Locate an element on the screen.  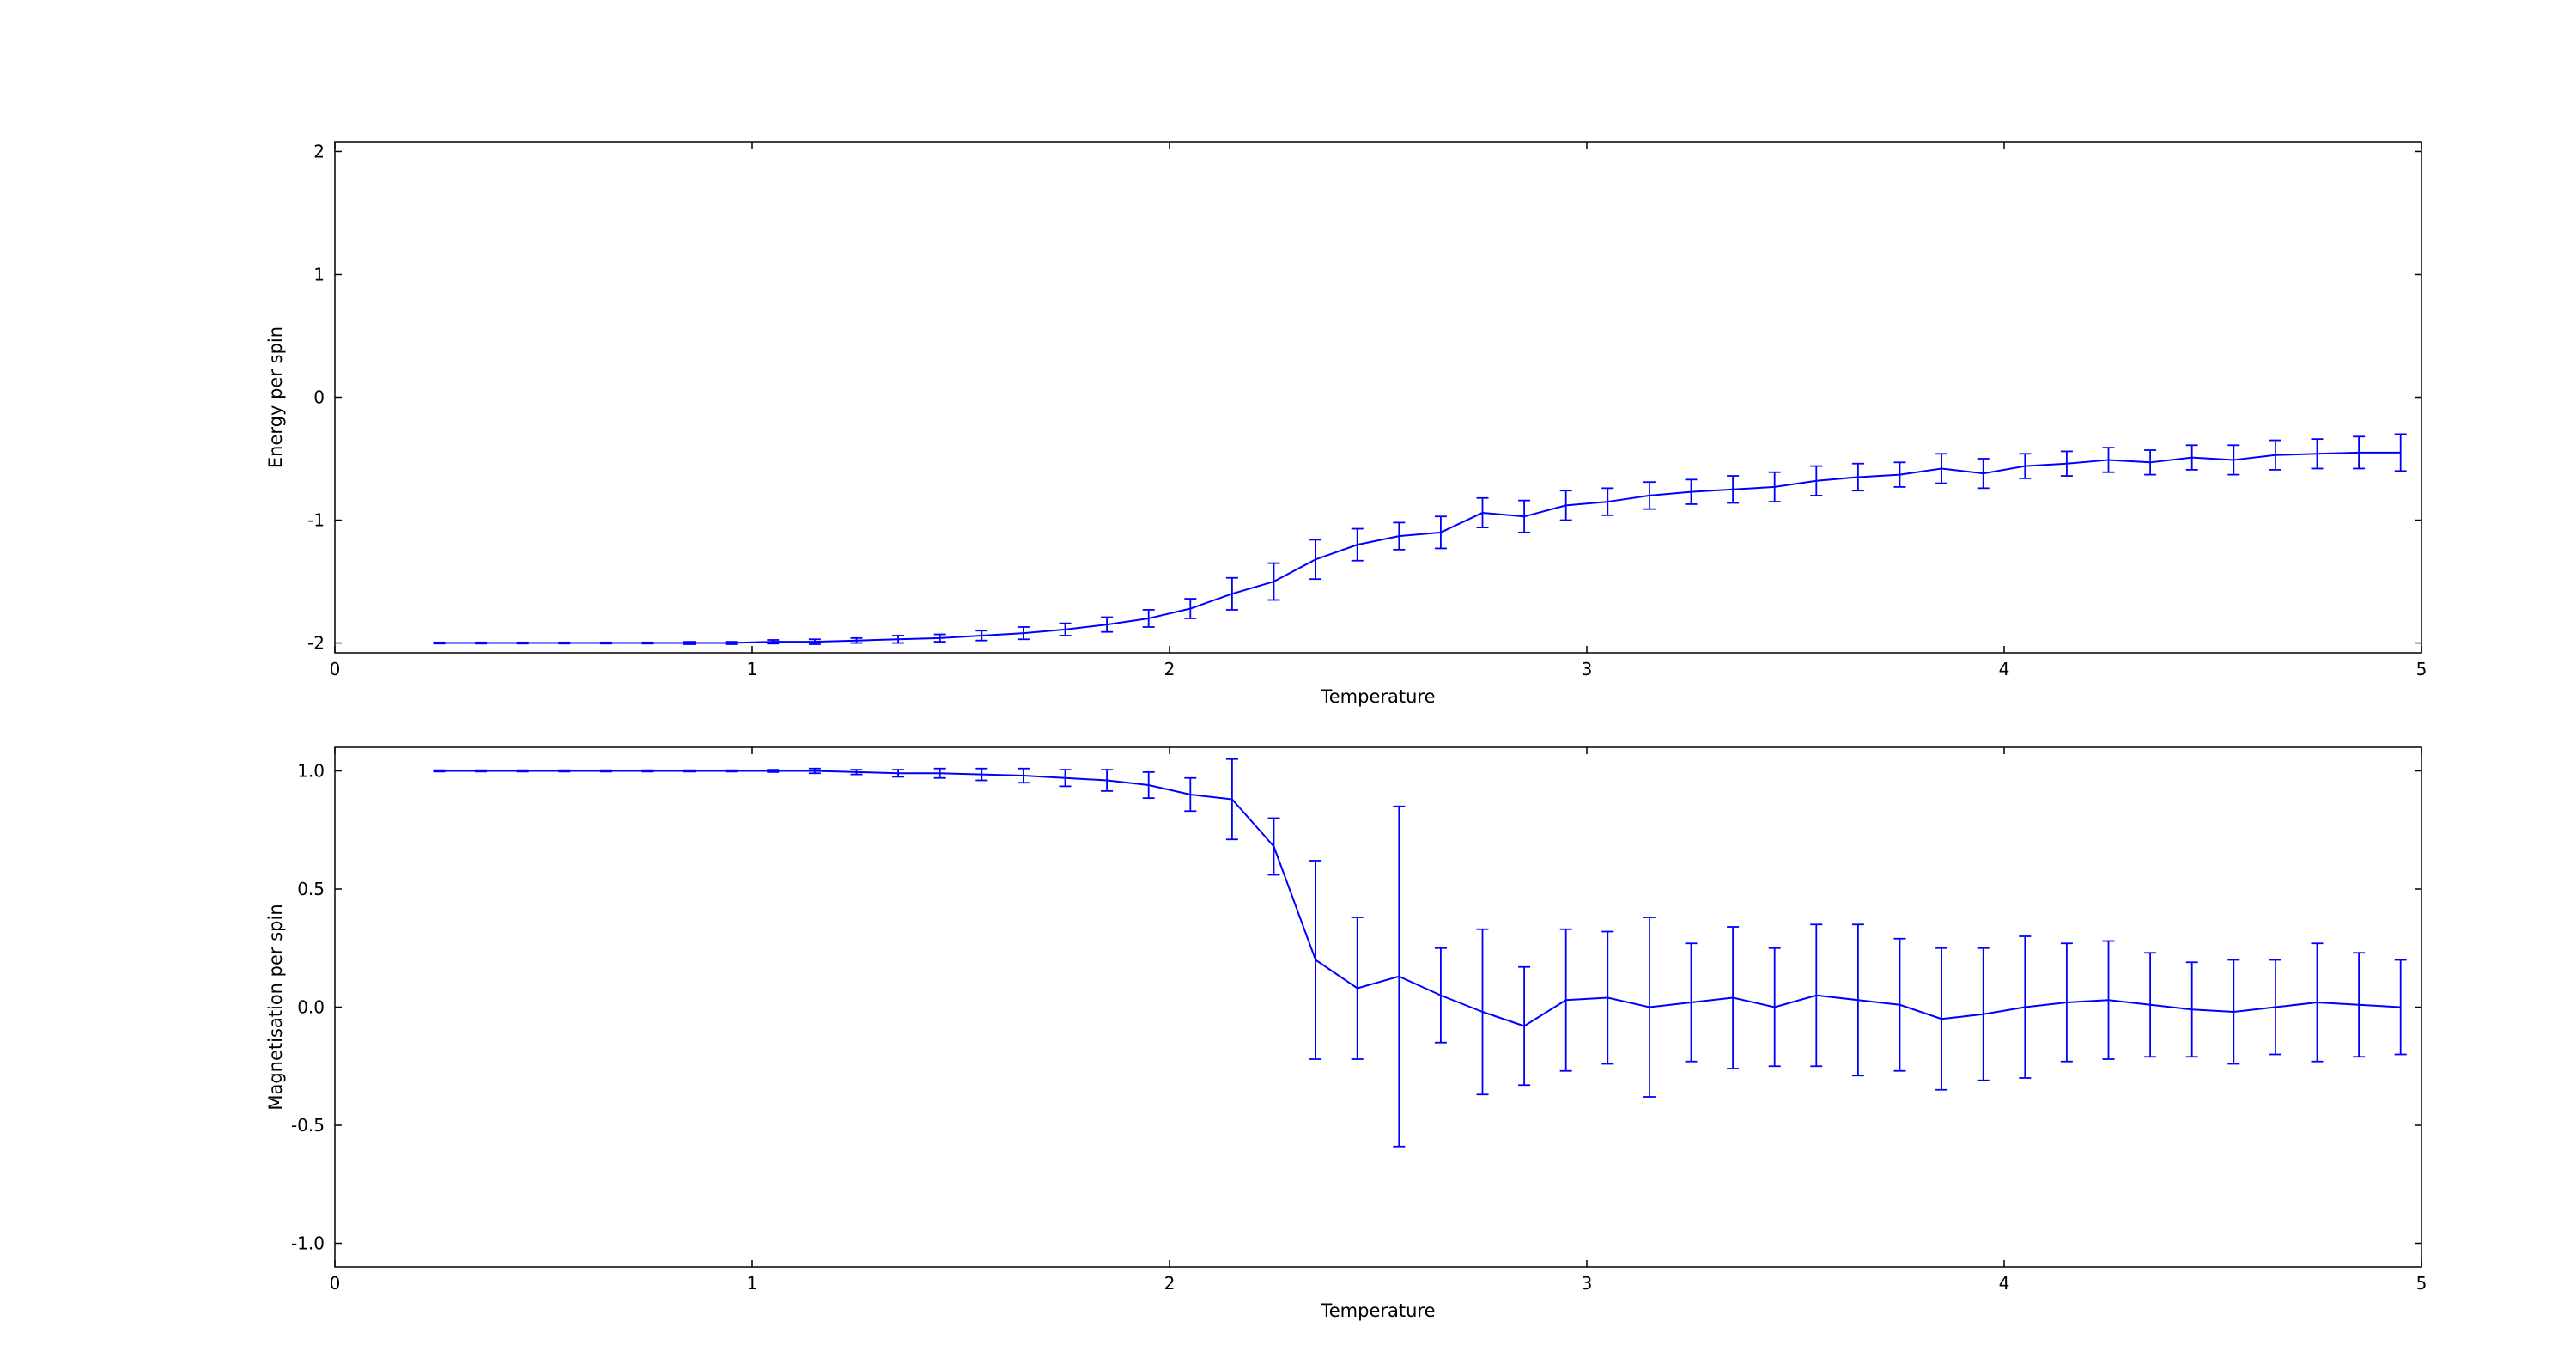
y-tick-label: 1.0 is located at coordinates (311, 771).